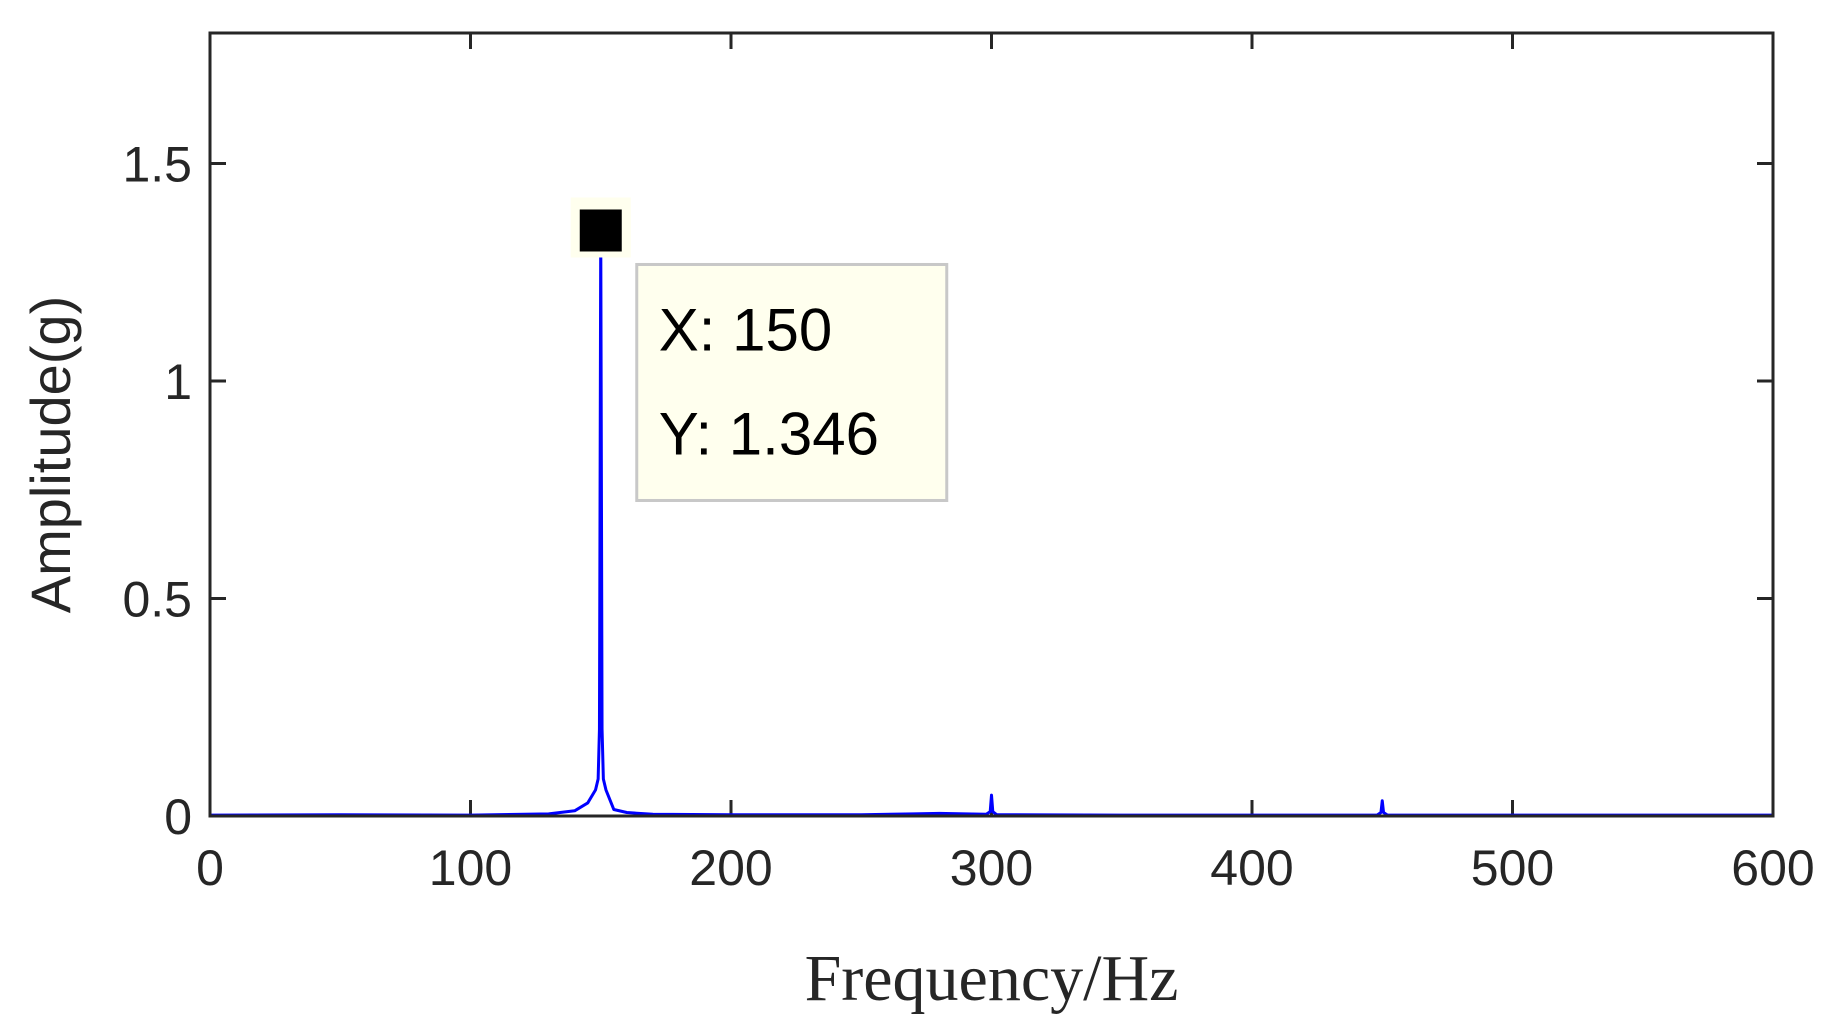  What do you see at coordinates (157, 165) in the screenshot?
I see `y-tick-label: 1.5` at bounding box center [157, 165].